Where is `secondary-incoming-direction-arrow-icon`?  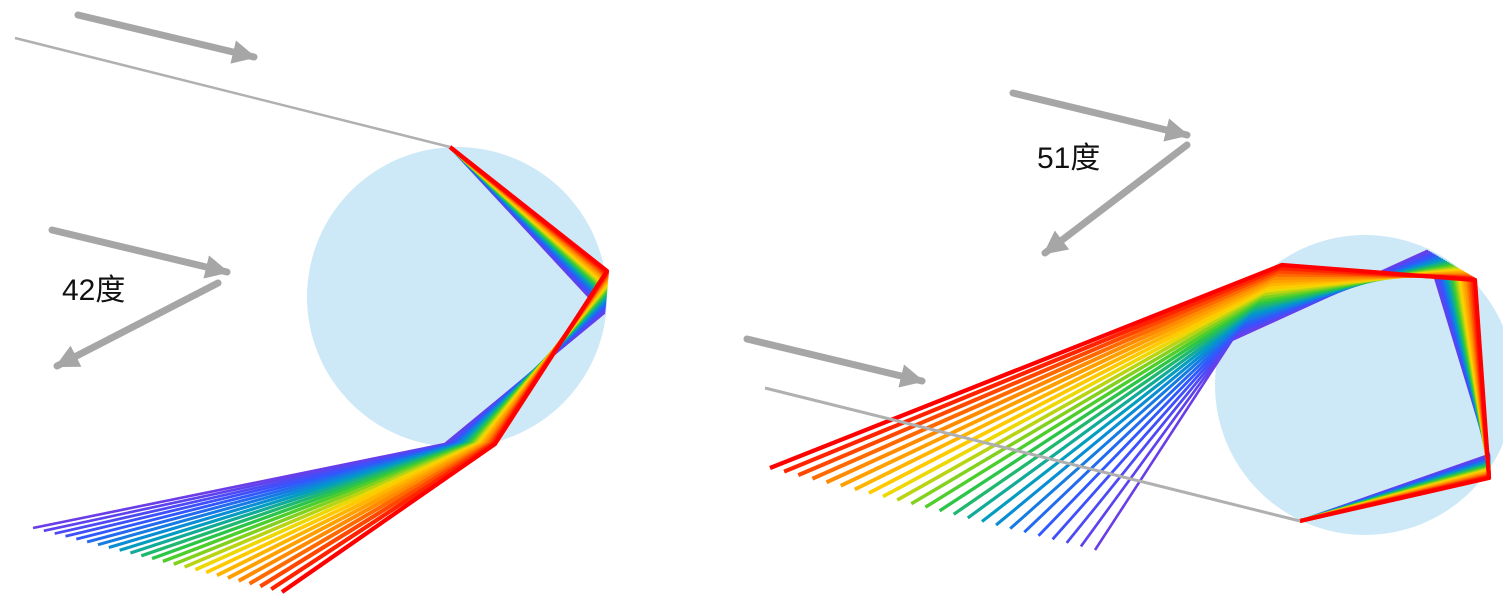 secondary-incoming-direction-arrow-icon is located at coordinates (1100, 115).